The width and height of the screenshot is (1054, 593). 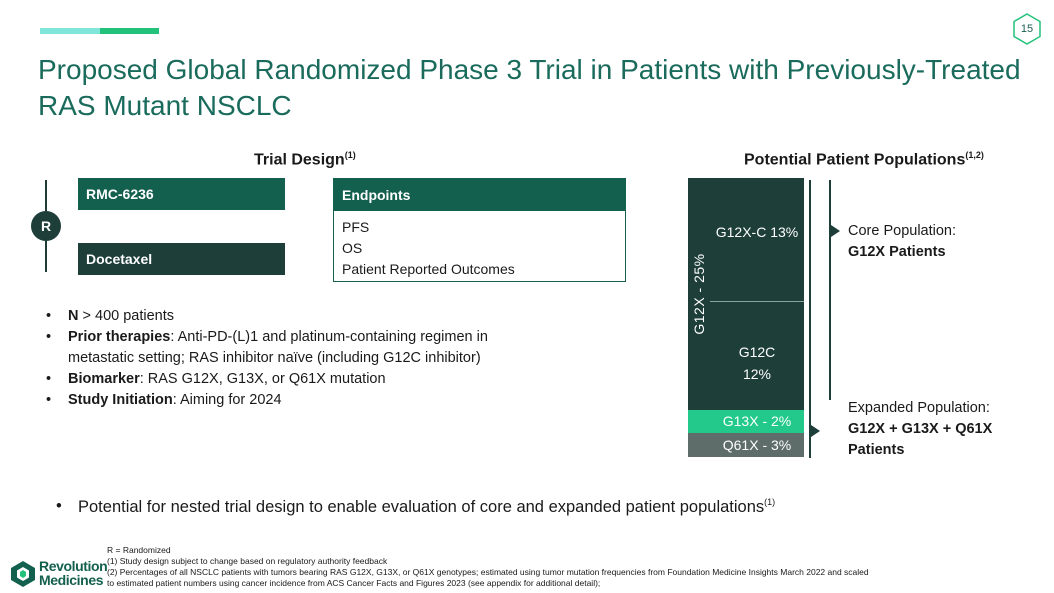 I want to click on logo-wordmark: Revolution Medicines, so click(x=73, y=573).